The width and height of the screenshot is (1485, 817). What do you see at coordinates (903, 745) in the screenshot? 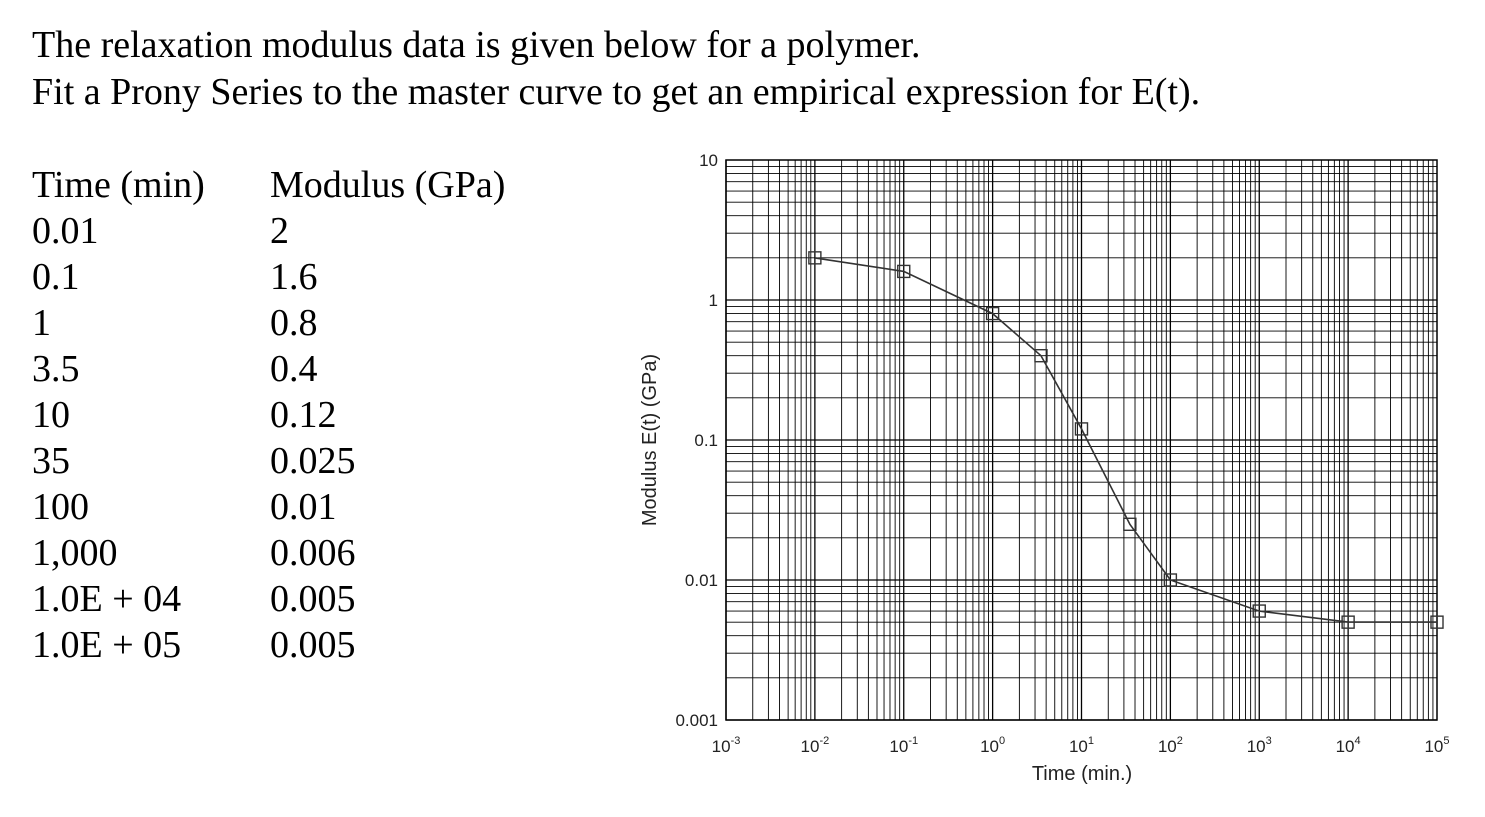
I see `x-tick-label: 10⁻¹` at bounding box center [903, 745].